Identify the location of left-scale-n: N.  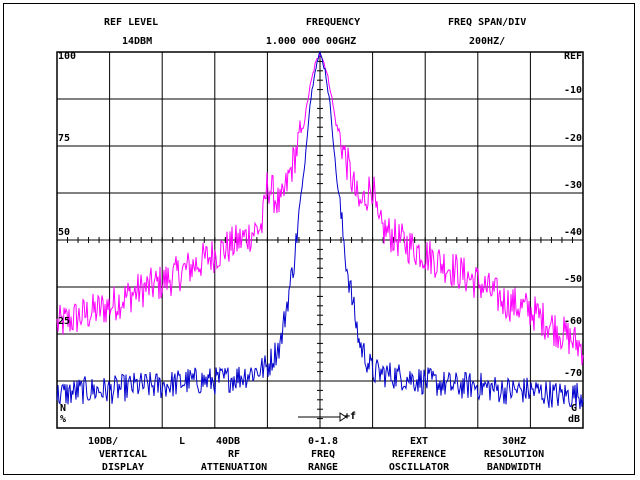
(63, 408).